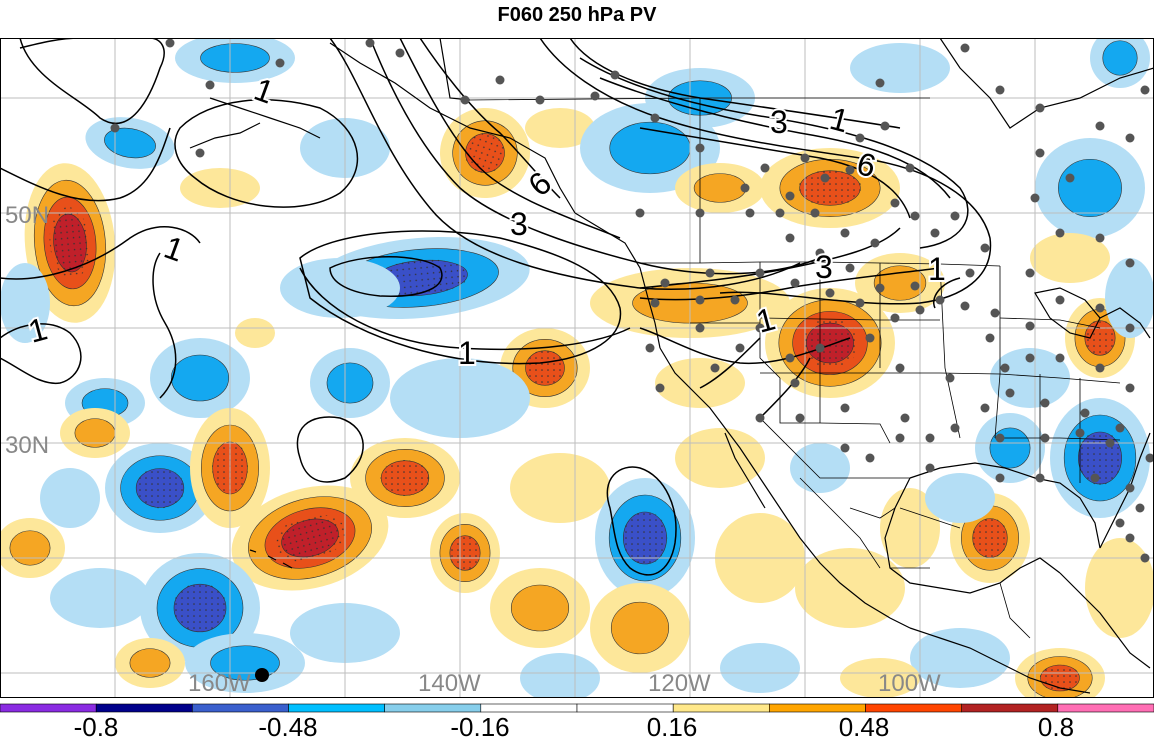 The height and width of the screenshot is (739, 1154). What do you see at coordinates (1056, 725) in the screenshot?
I see `colorbar-label: 0.8` at bounding box center [1056, 725].